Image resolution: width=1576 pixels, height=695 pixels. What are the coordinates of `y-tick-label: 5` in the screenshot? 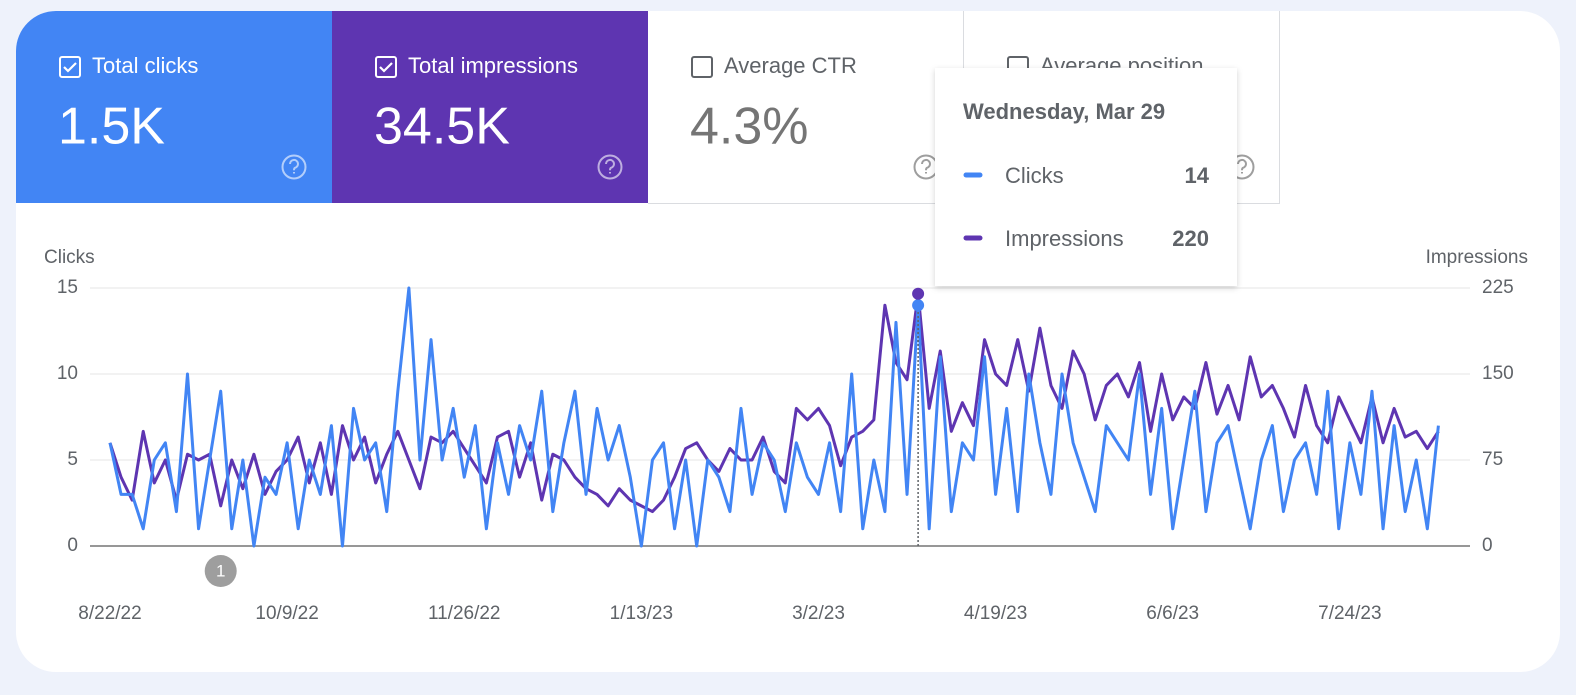 It's located at (72, 459).